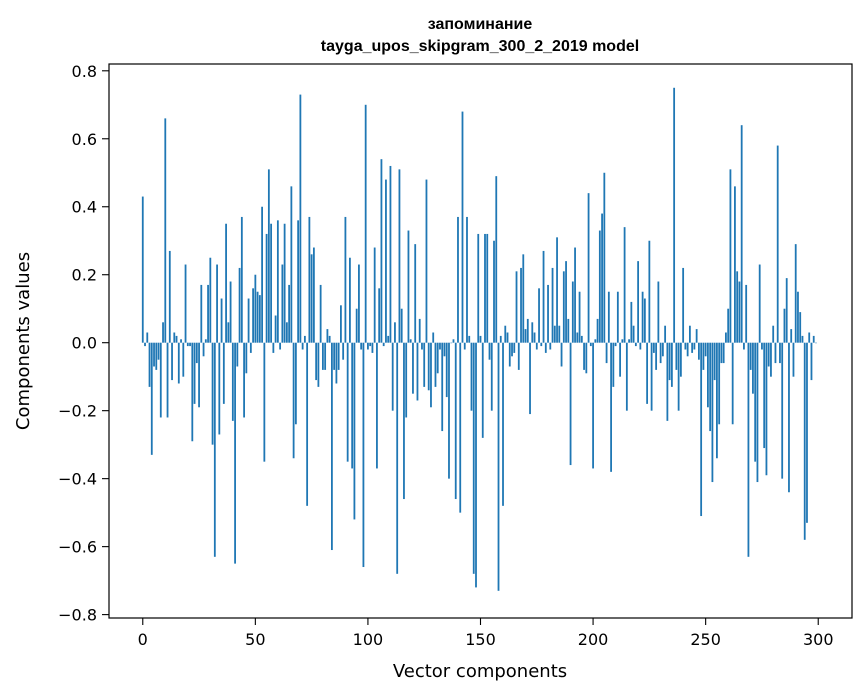 The height and width of the screenshot is (696, 867). I want to click on x-tick-label: 0, so click(143, 639).